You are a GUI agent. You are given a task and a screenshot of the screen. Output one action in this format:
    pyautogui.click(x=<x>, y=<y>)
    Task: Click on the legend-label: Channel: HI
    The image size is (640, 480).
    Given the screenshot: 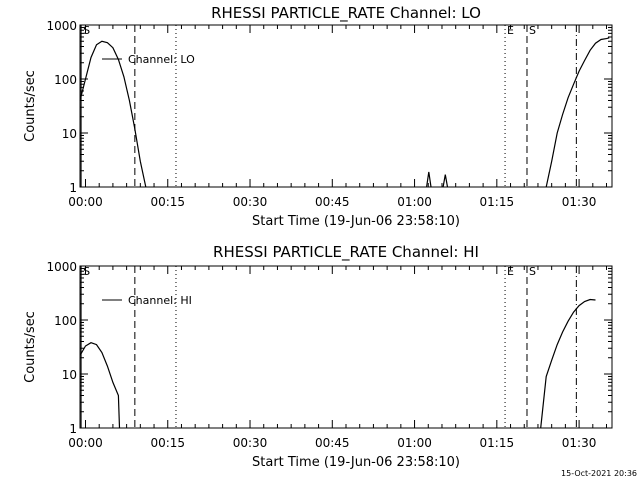 What is the action you would take?
    pyautogui.click(x=160, y=300)
    